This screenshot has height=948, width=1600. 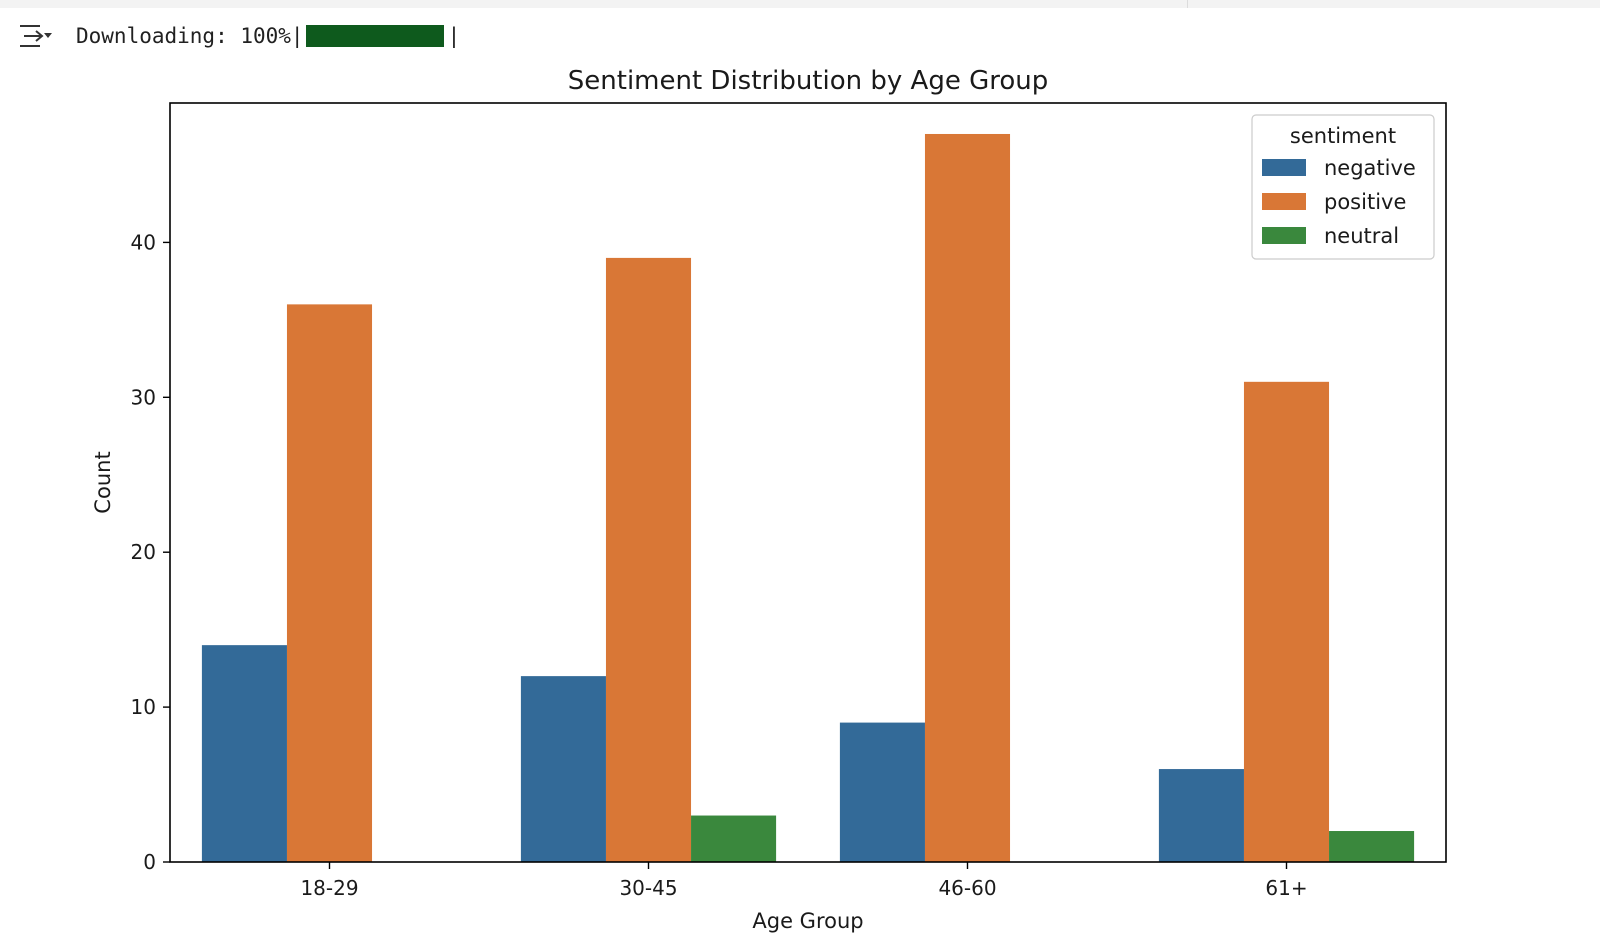 What do you see at coordinates (1343, 136) in the screenshot?
I see `legend-title: sentiment` at bounding box center [1343, 136].